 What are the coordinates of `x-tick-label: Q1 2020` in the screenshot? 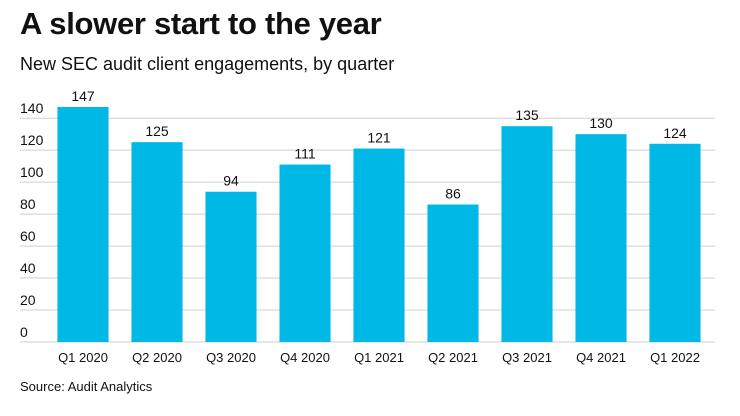 It's located at (83, 357).